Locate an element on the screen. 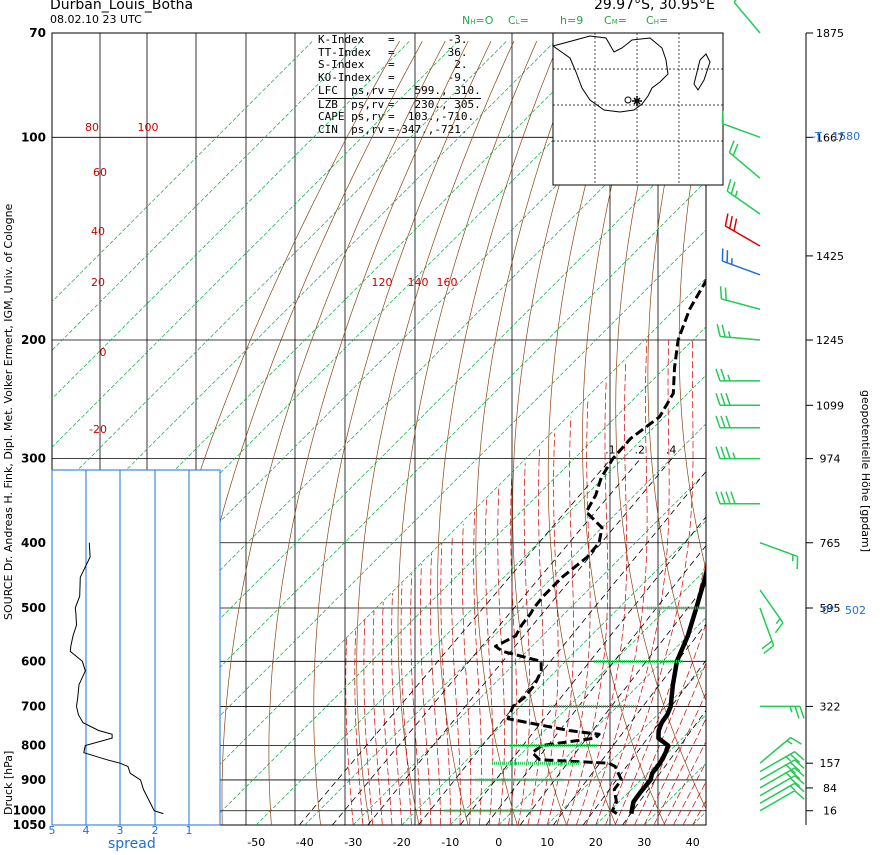  cloud-cl: CL= is located at coordinates (518, 20).